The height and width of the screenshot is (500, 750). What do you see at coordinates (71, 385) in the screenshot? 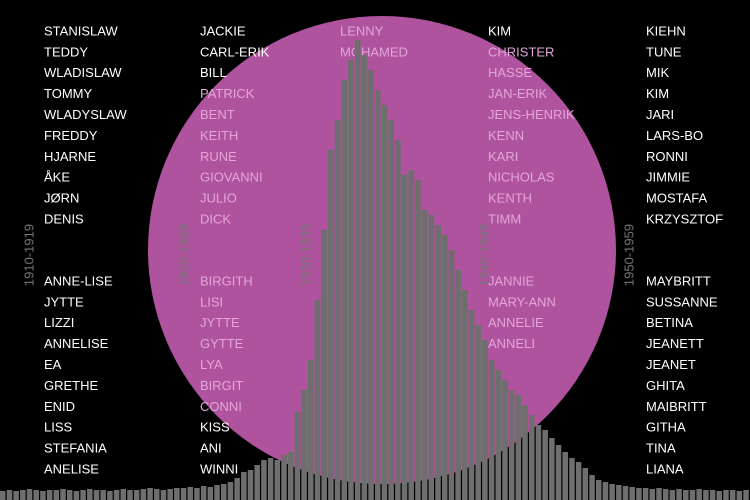
I see `name: GRETHE` at bounding box center [71, 385].